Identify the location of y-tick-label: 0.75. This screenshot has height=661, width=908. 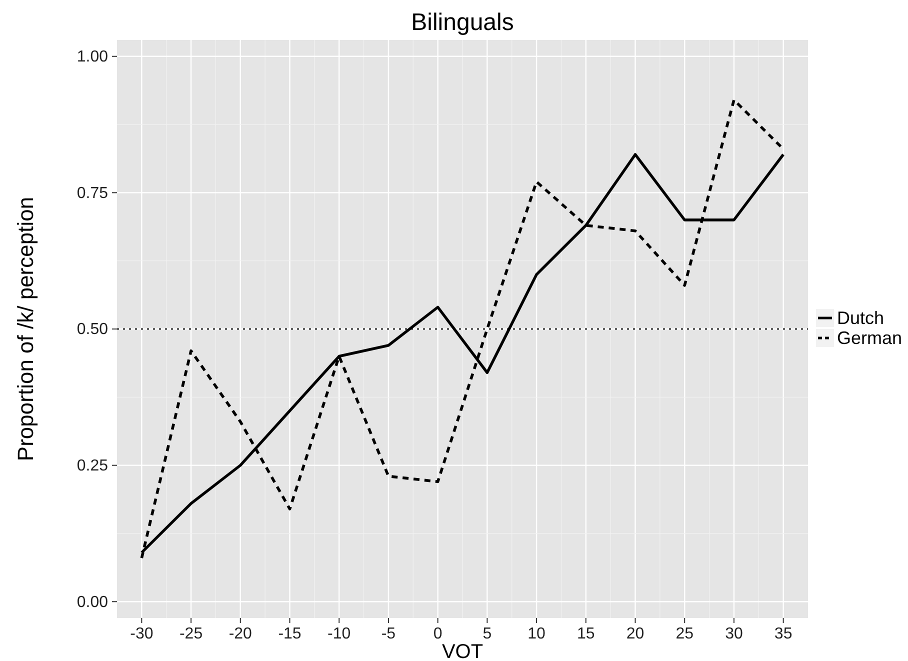
(92, 193).